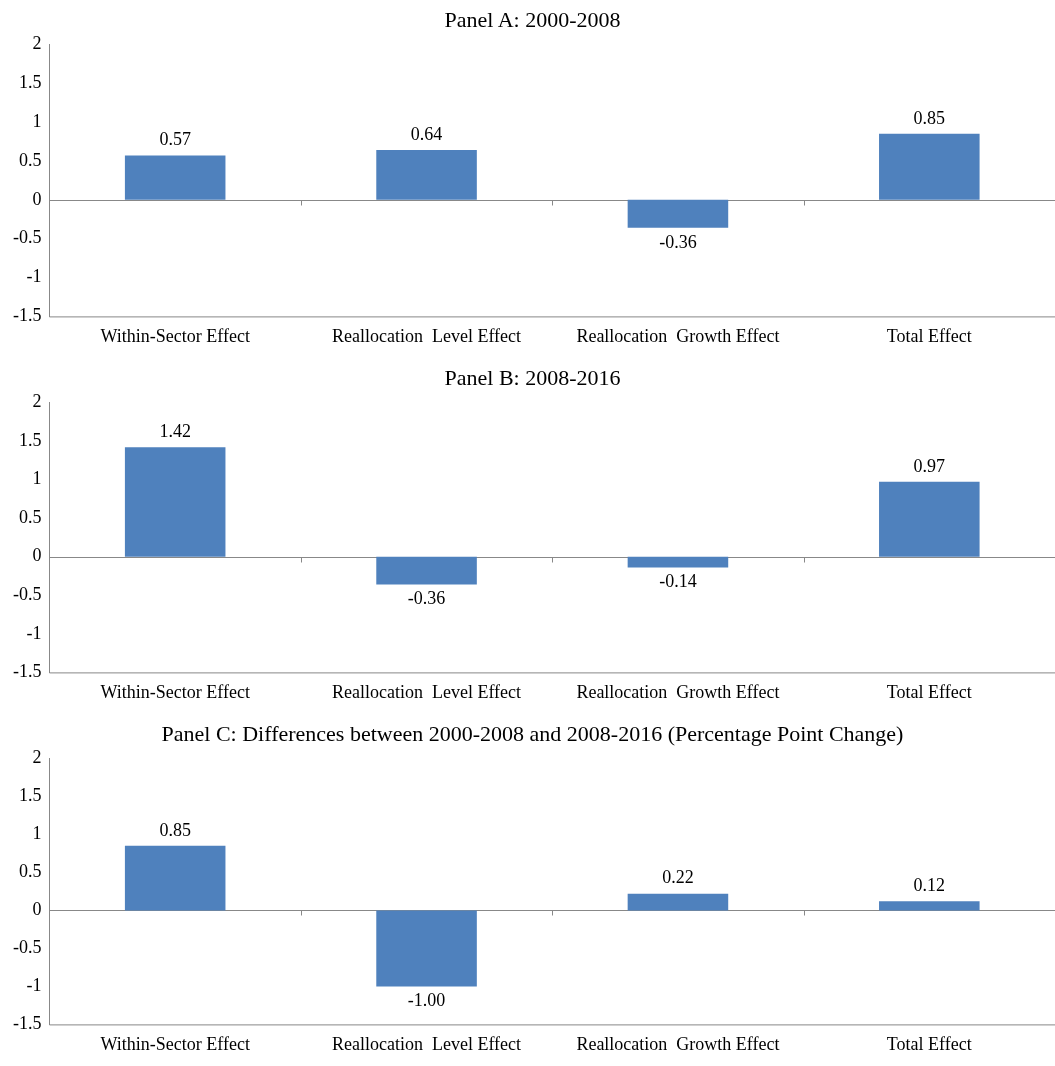 Image resolution: width=1055 pixels, height=1066 pixels. I want to click on data-label: 0.22, so click(678, 877).